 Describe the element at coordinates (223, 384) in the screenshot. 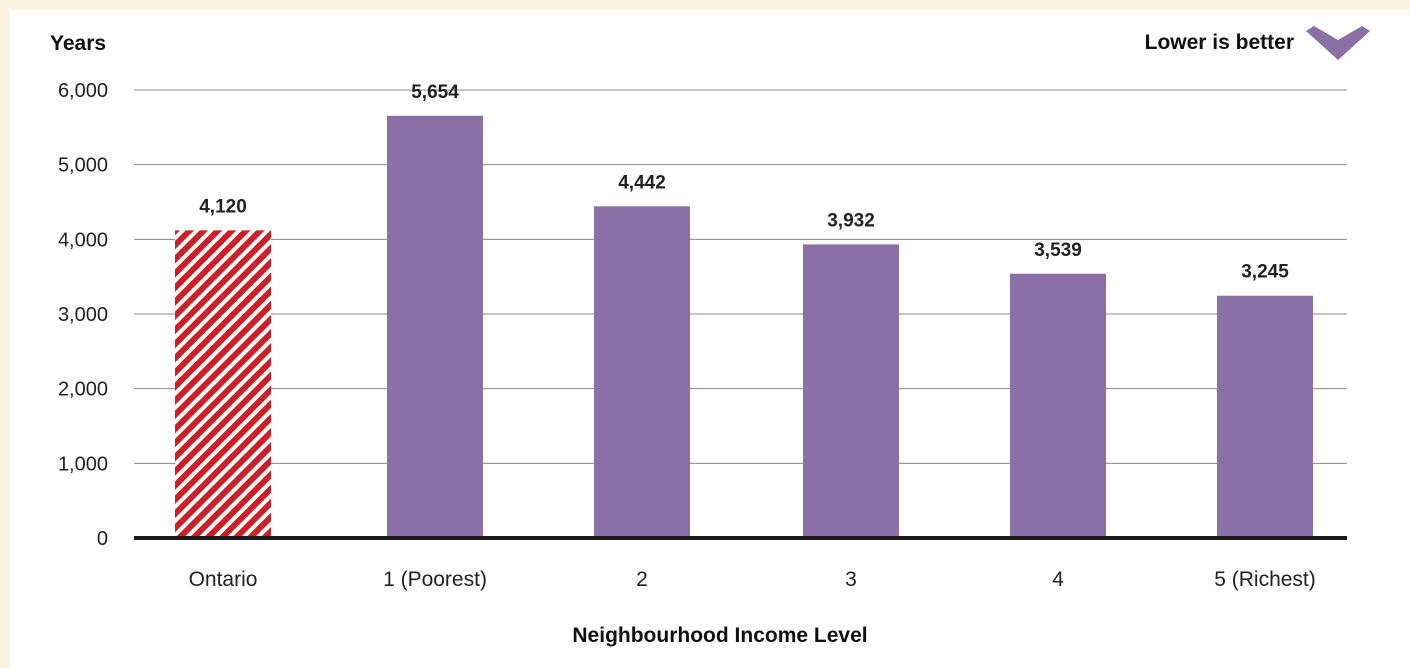

I see `bar-ontario` at that location.